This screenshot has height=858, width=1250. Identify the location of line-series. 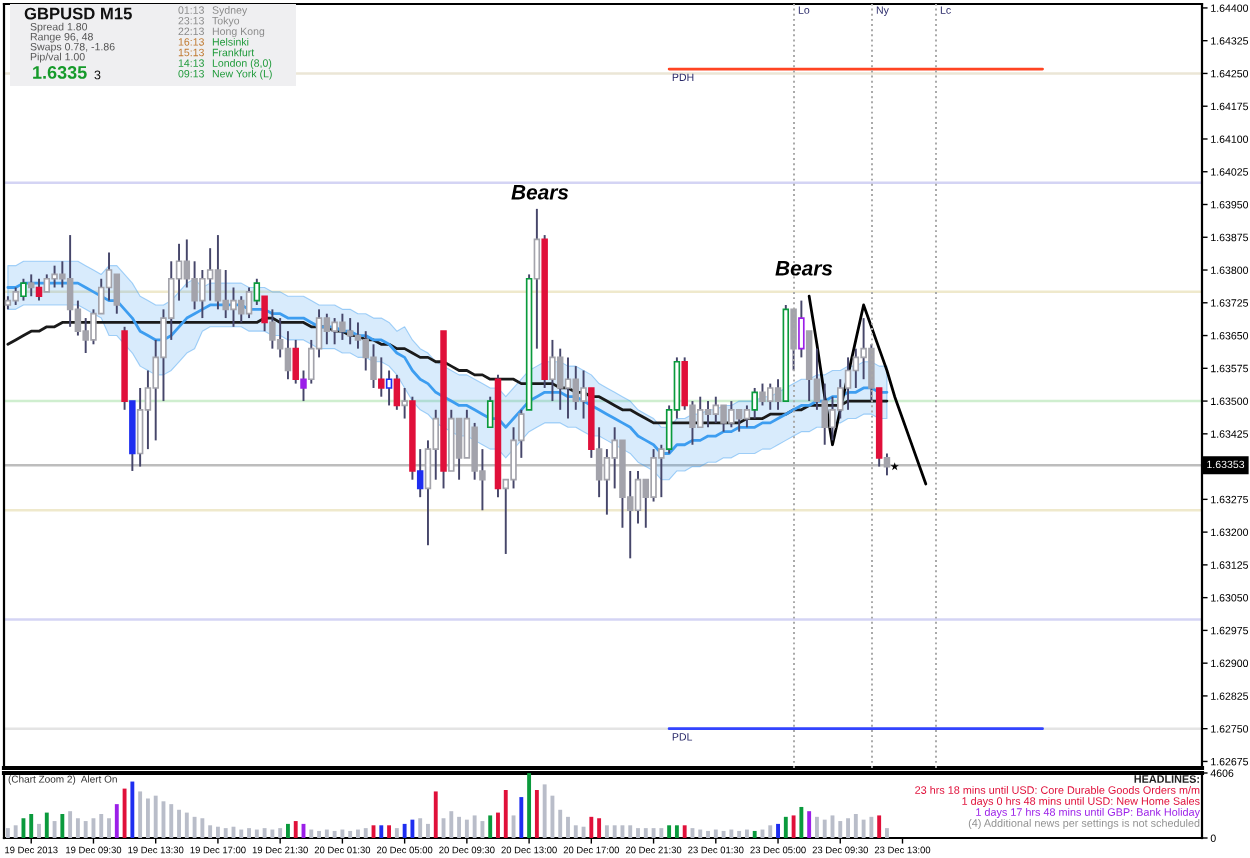
(867, 390).